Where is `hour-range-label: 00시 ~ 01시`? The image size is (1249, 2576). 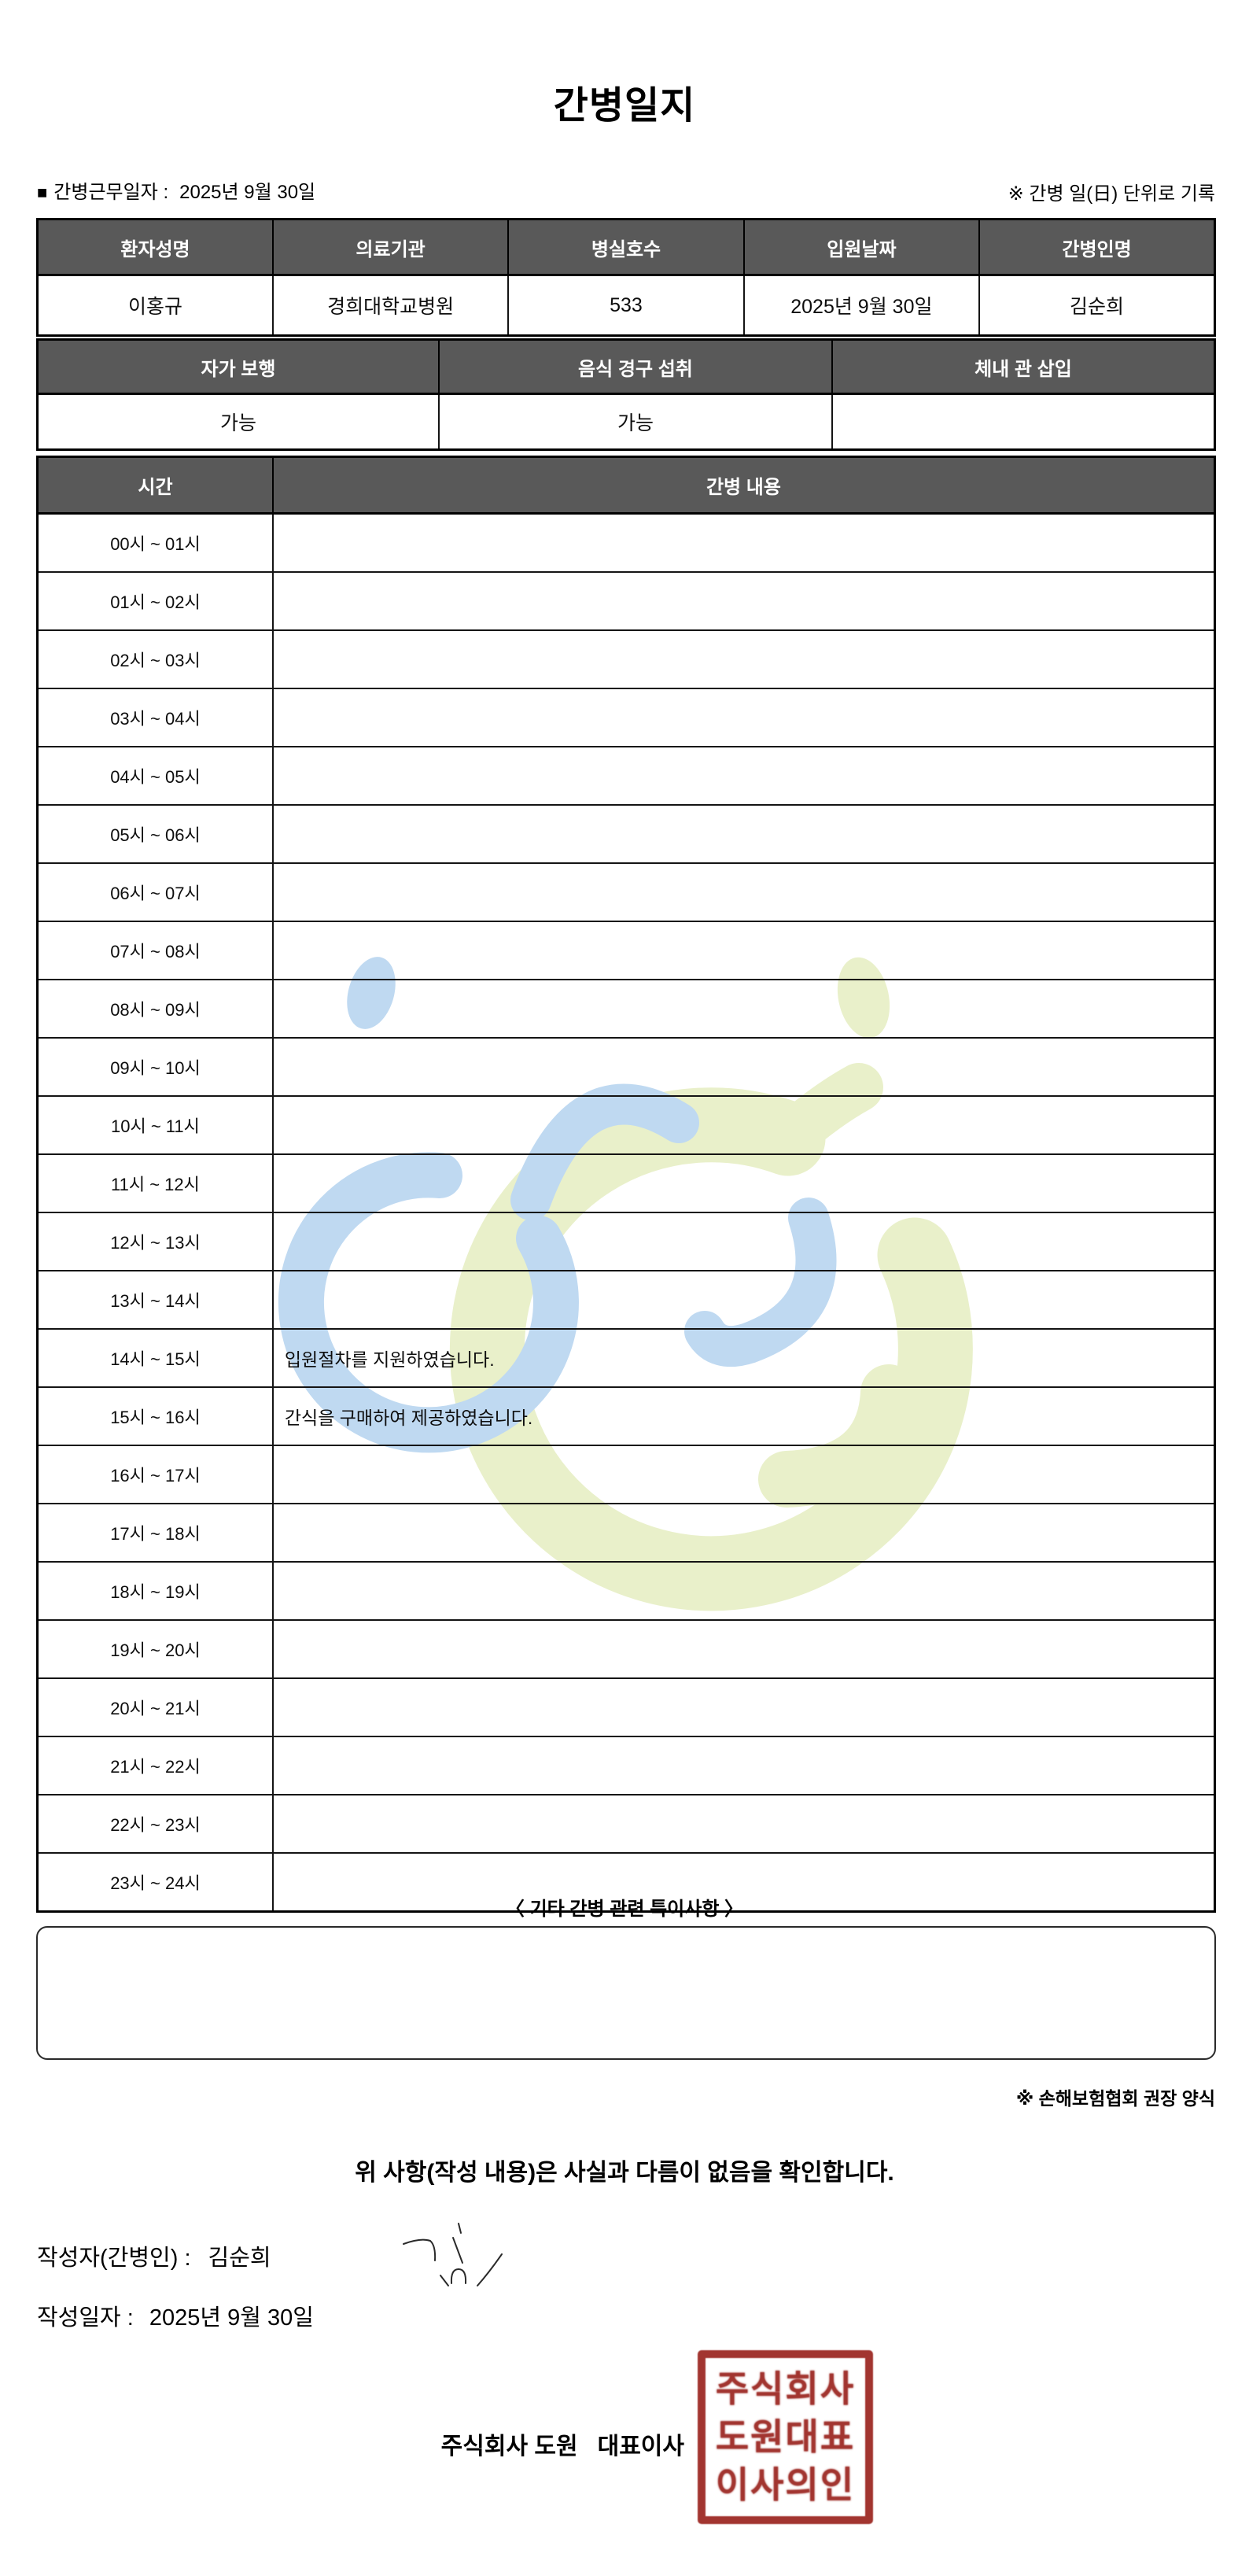
hour-range-label: 00시 ~ 01시 is located at coordinates (155, 542).